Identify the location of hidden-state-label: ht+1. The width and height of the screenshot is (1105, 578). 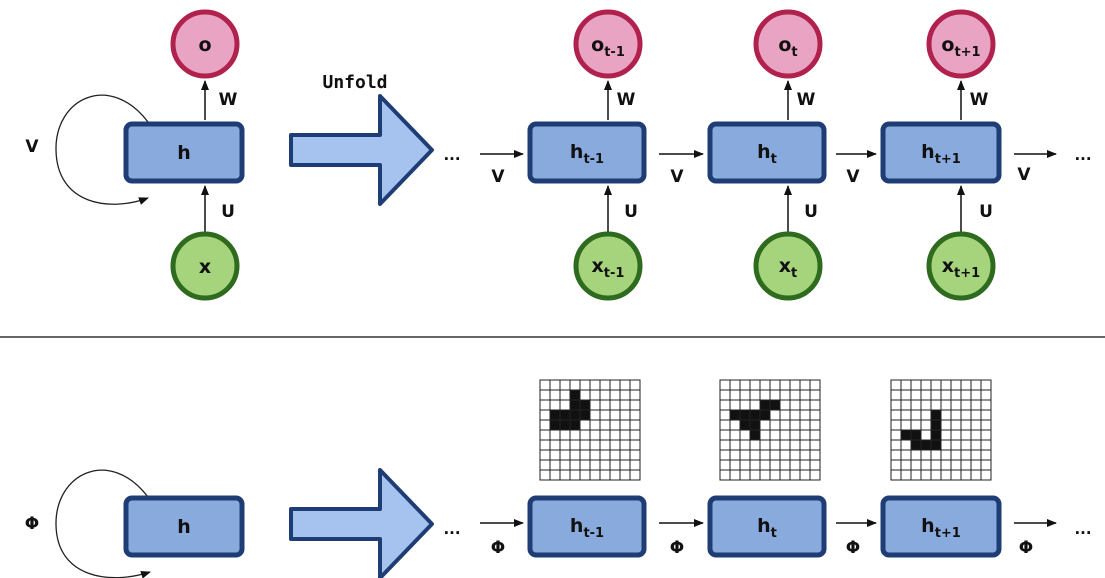
(941, 154).